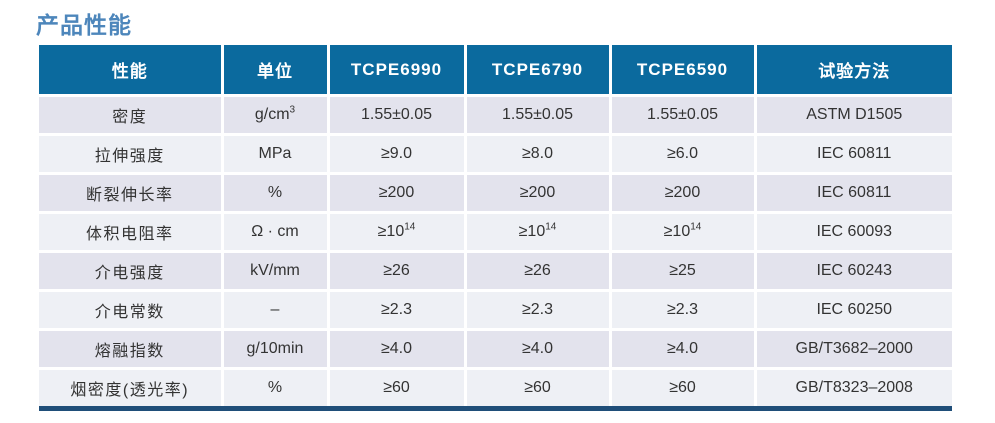  Describe the element at coordinates (276, 115) in the screenshot. I see `table-cell: g/cm3` at that location.